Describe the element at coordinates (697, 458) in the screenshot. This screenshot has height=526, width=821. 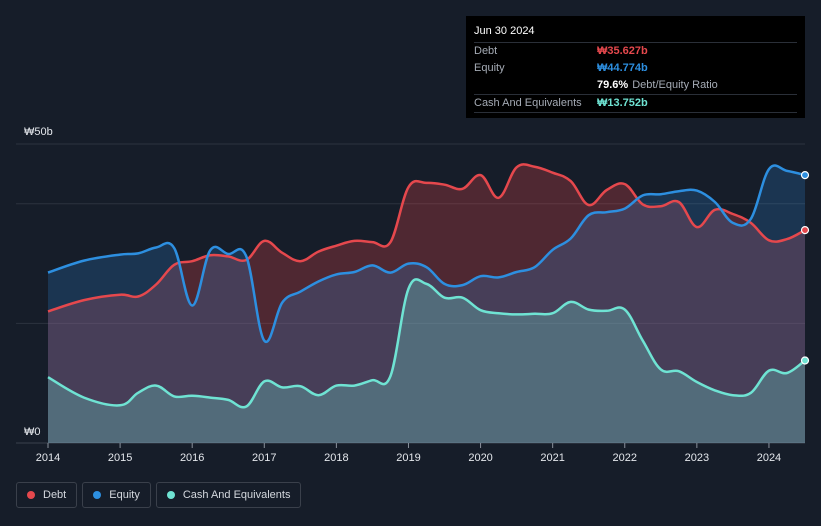
I see `x-tick-label: 2023` at that location.